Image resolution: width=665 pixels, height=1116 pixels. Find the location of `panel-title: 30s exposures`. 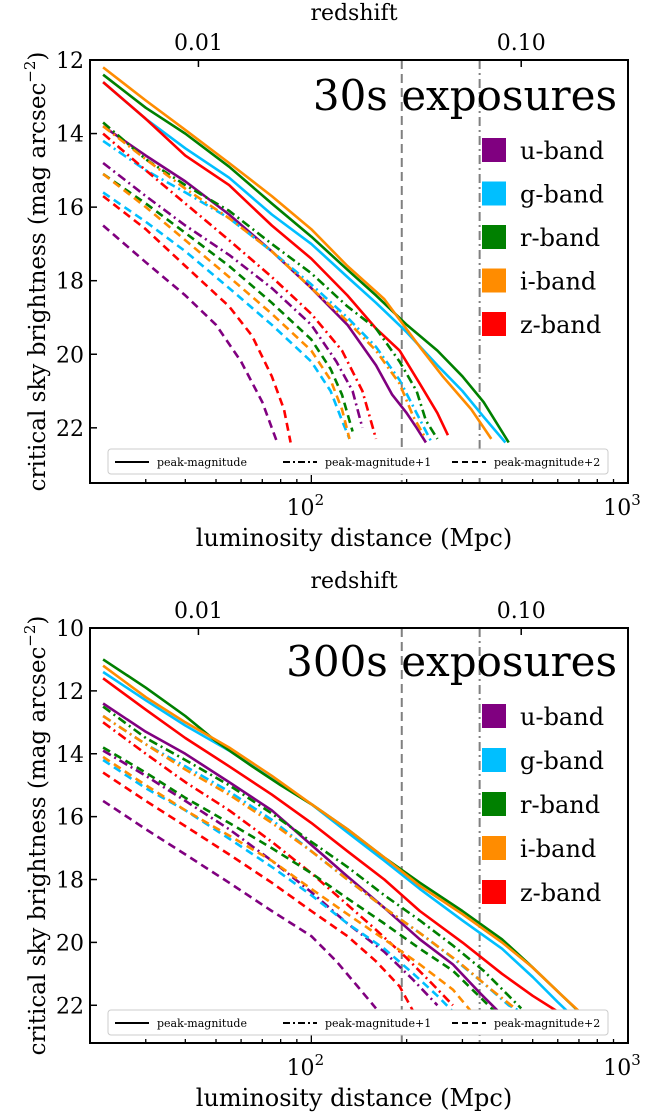

panel-title: 30s exposures is located at coordinates (465, 95).